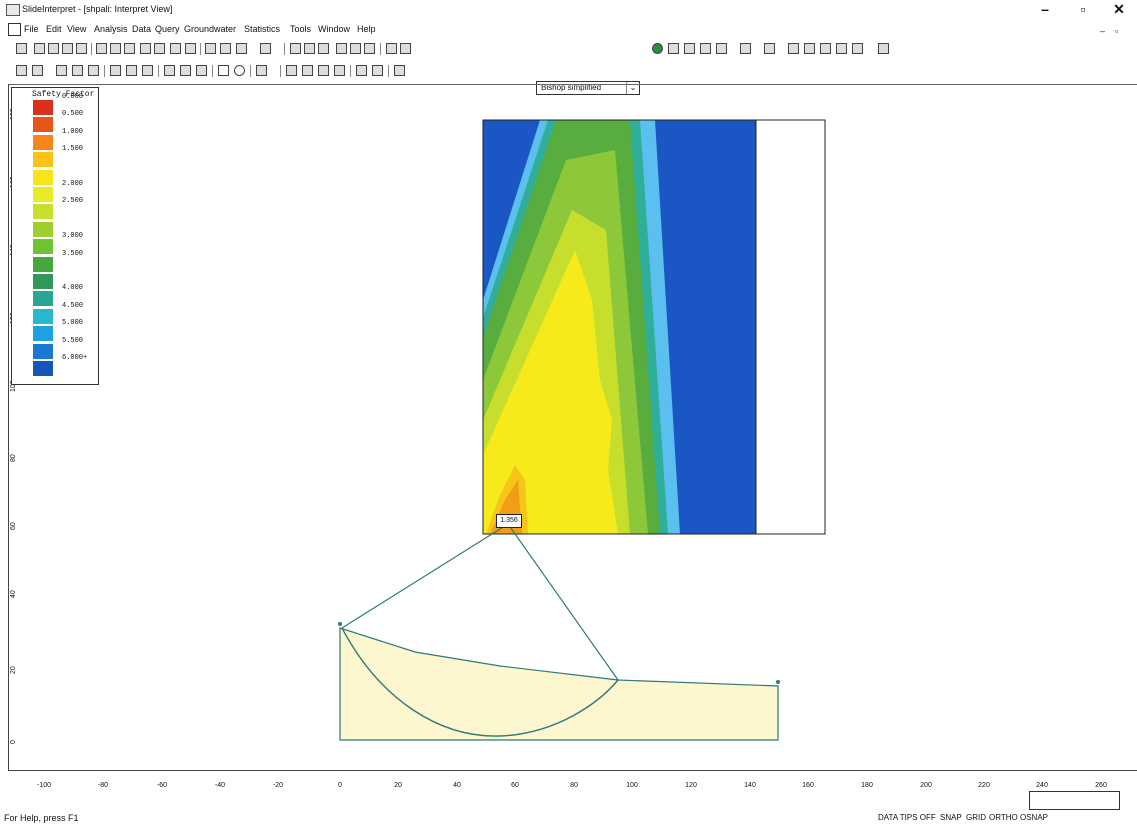  What do you see at coordinates (278, 785) in the screenshot?
I see `x-tick: -20` at bounding box center [278, 785].